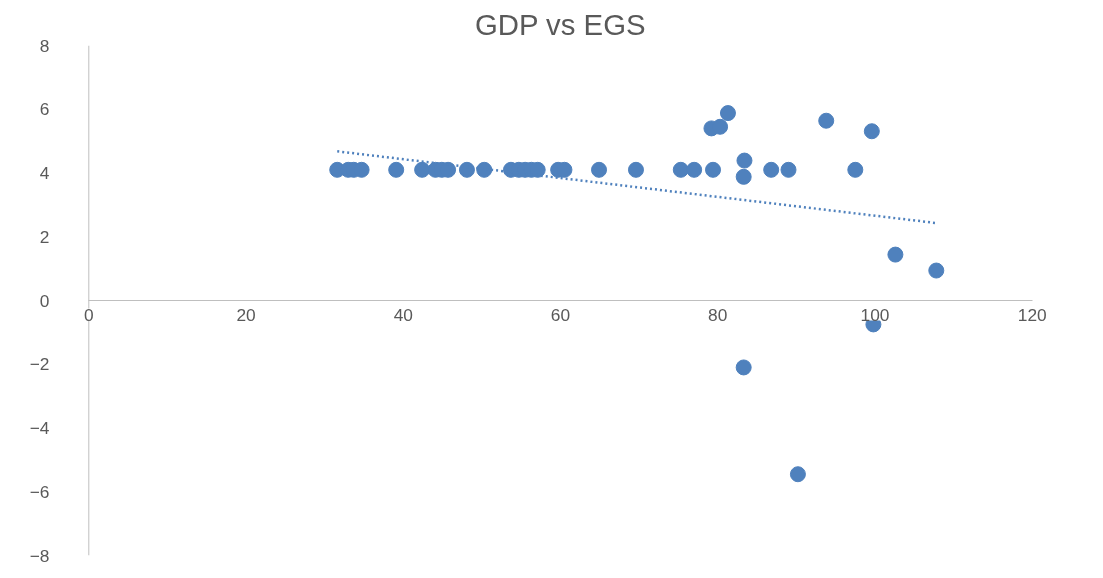 The height and width of the screenshot is (578, 1103). What do you see at coordinates (1032, 314) in the screenshot?
I see `x-tick-label: 120` at bounding box center [1032, 314].